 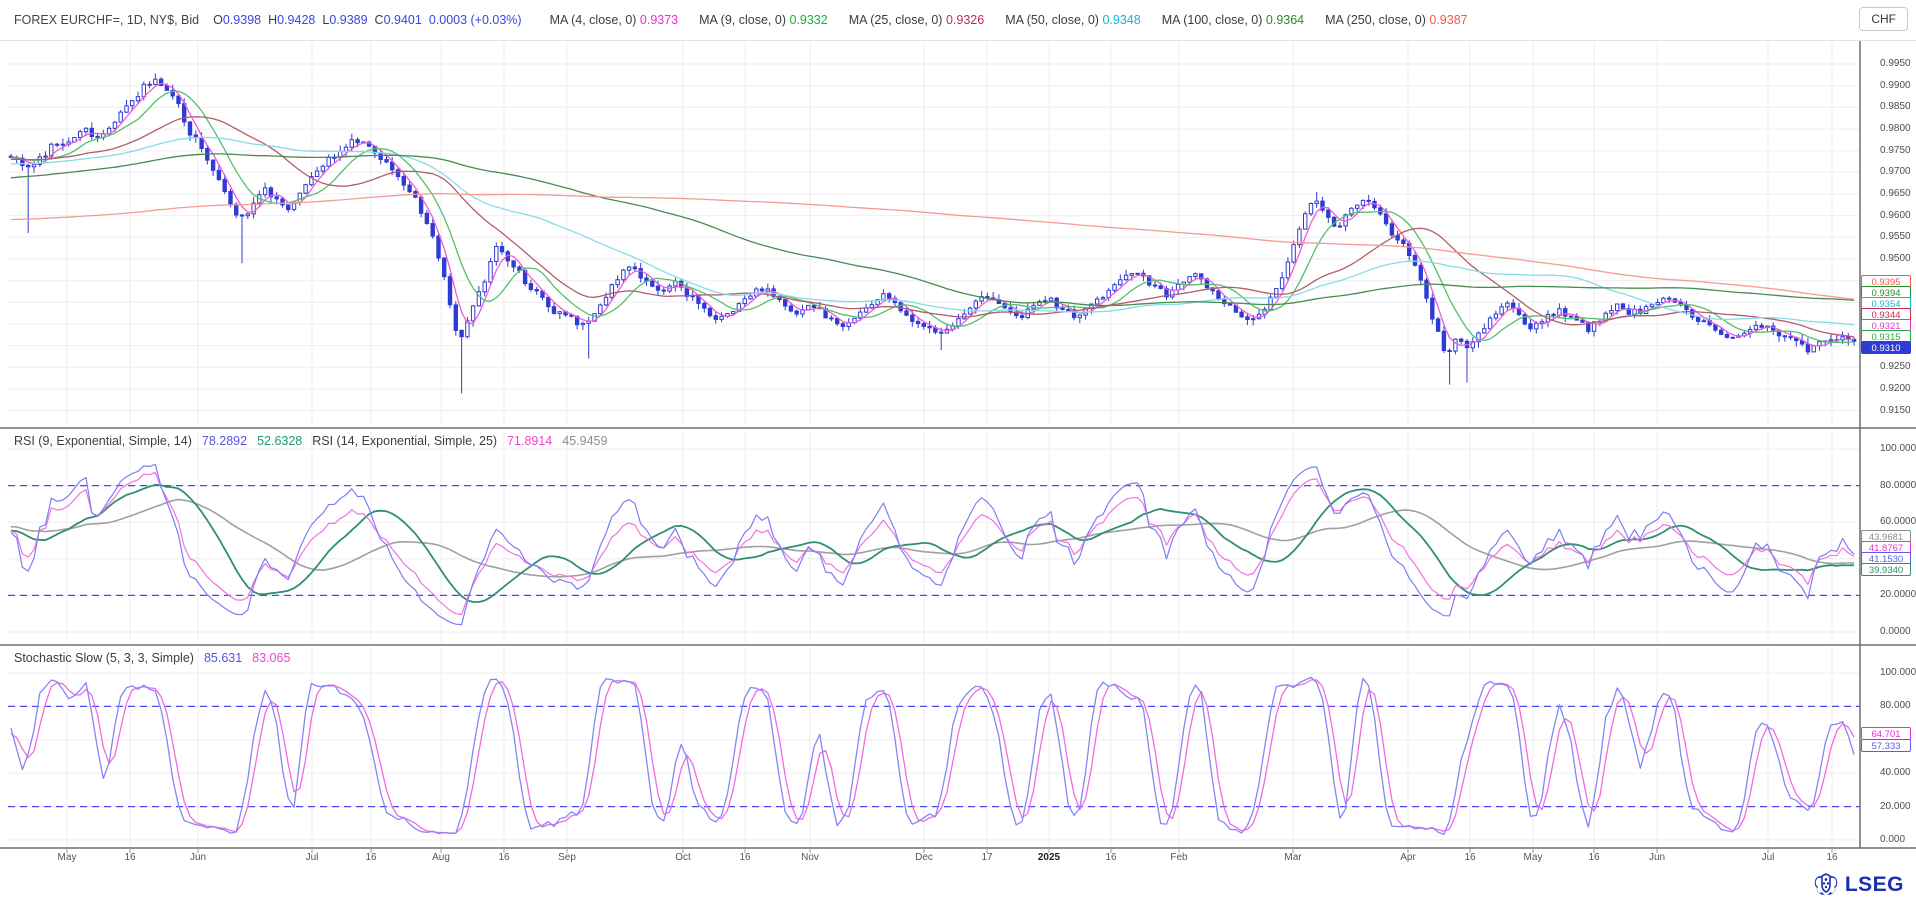 What do you see at coordinates (1895, 705) in the screenshot?
I see `stoch-axis-label: 80.000` at bounding box center [1895, 705].